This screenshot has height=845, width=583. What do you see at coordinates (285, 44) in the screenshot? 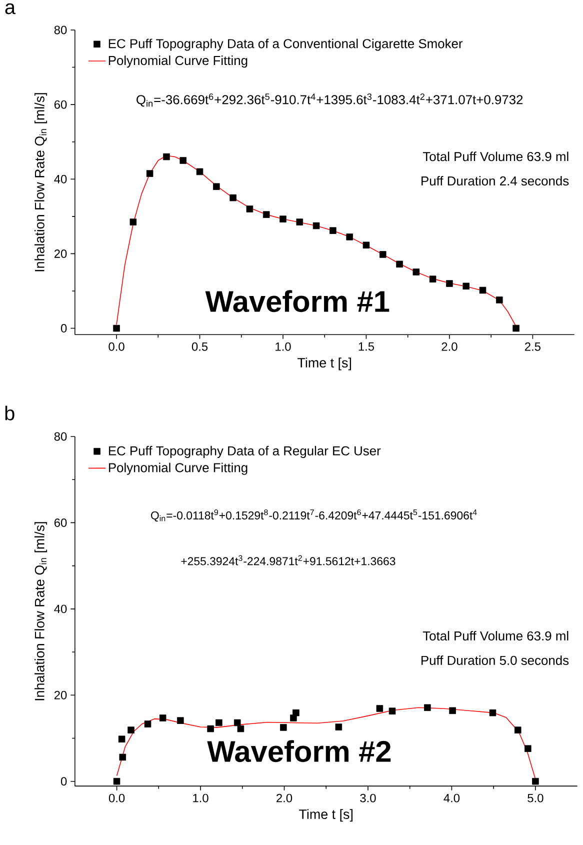
I see `legend-label: EC Puff Topography Data of a Conventional Cigarette Smoker` at bounding box center [285, 44].